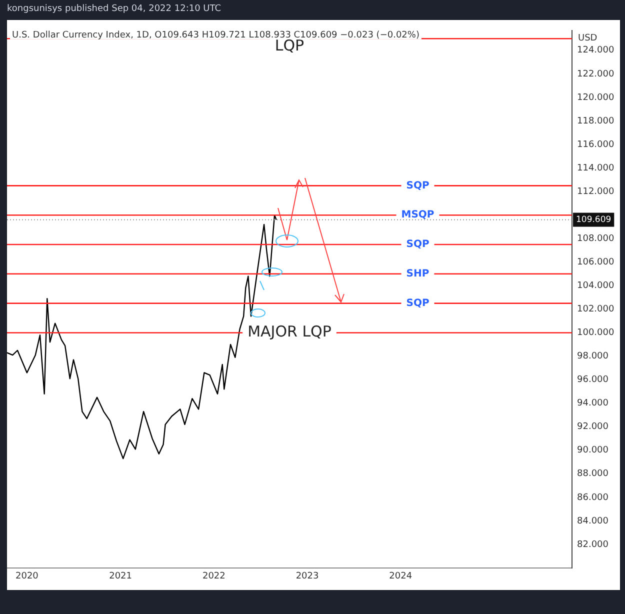 The height and width of the screenshot is (614, 625). Describe the element at coordinates (593, 497) in the screenshot. I see `y-tick-label: 86.000` at that location.